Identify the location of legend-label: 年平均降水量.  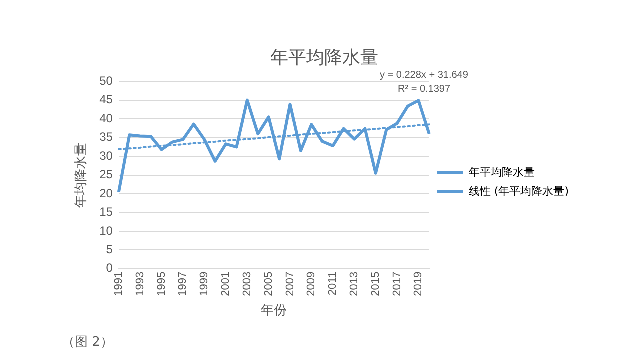
(501, 172).